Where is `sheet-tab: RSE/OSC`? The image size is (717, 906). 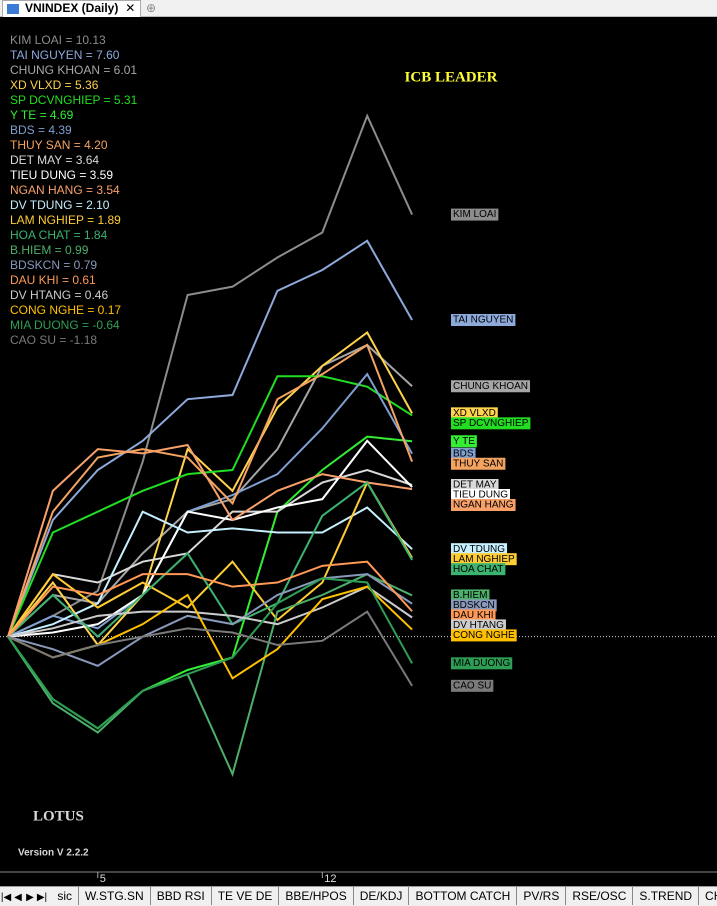 sheet-tab: RSE/OSC is located at coordinates (600, 896).